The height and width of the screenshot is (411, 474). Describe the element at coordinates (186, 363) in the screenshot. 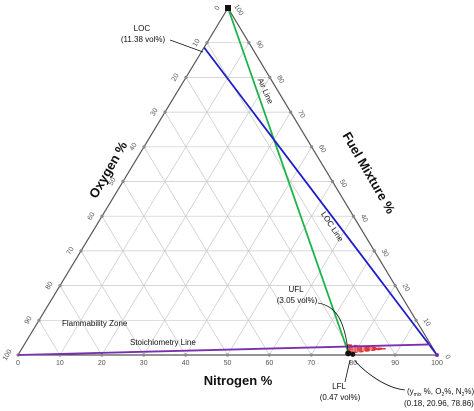

I see `nitrogen-tick: 40` at that location.